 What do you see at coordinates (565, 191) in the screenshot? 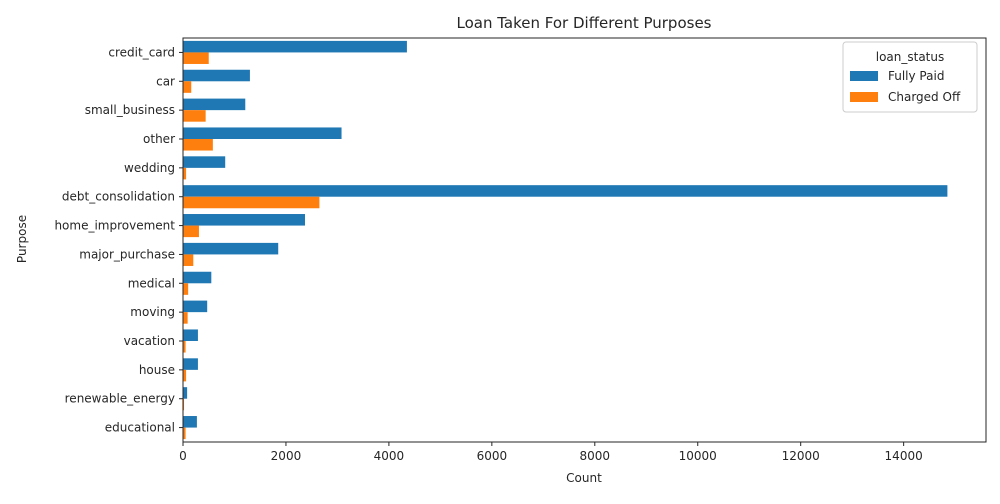
I see `bar-fully-paid-debt-consolidation` at bounding box center [565, 191].